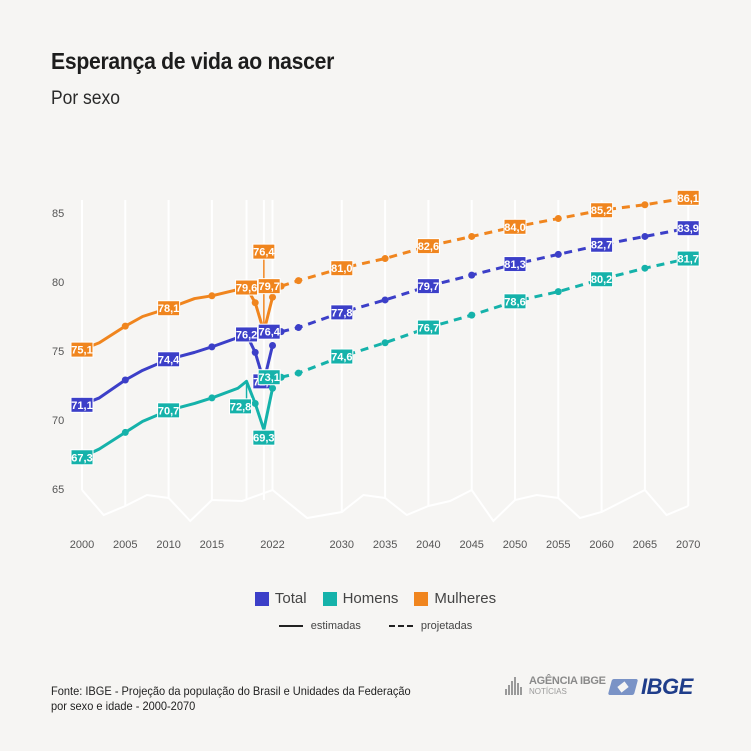  Describe the element at coordinates (601, 211) in the screenshot. I see `value-label-mulheres: 85,2` at that location.